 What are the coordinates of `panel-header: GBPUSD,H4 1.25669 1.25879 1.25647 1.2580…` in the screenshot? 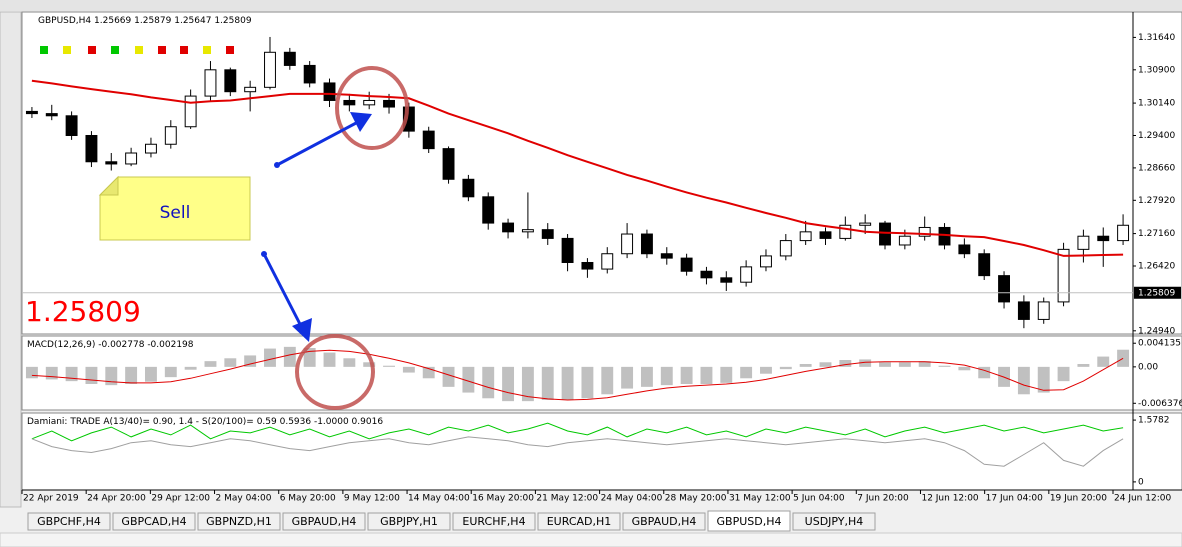 It's located at (145, 21).